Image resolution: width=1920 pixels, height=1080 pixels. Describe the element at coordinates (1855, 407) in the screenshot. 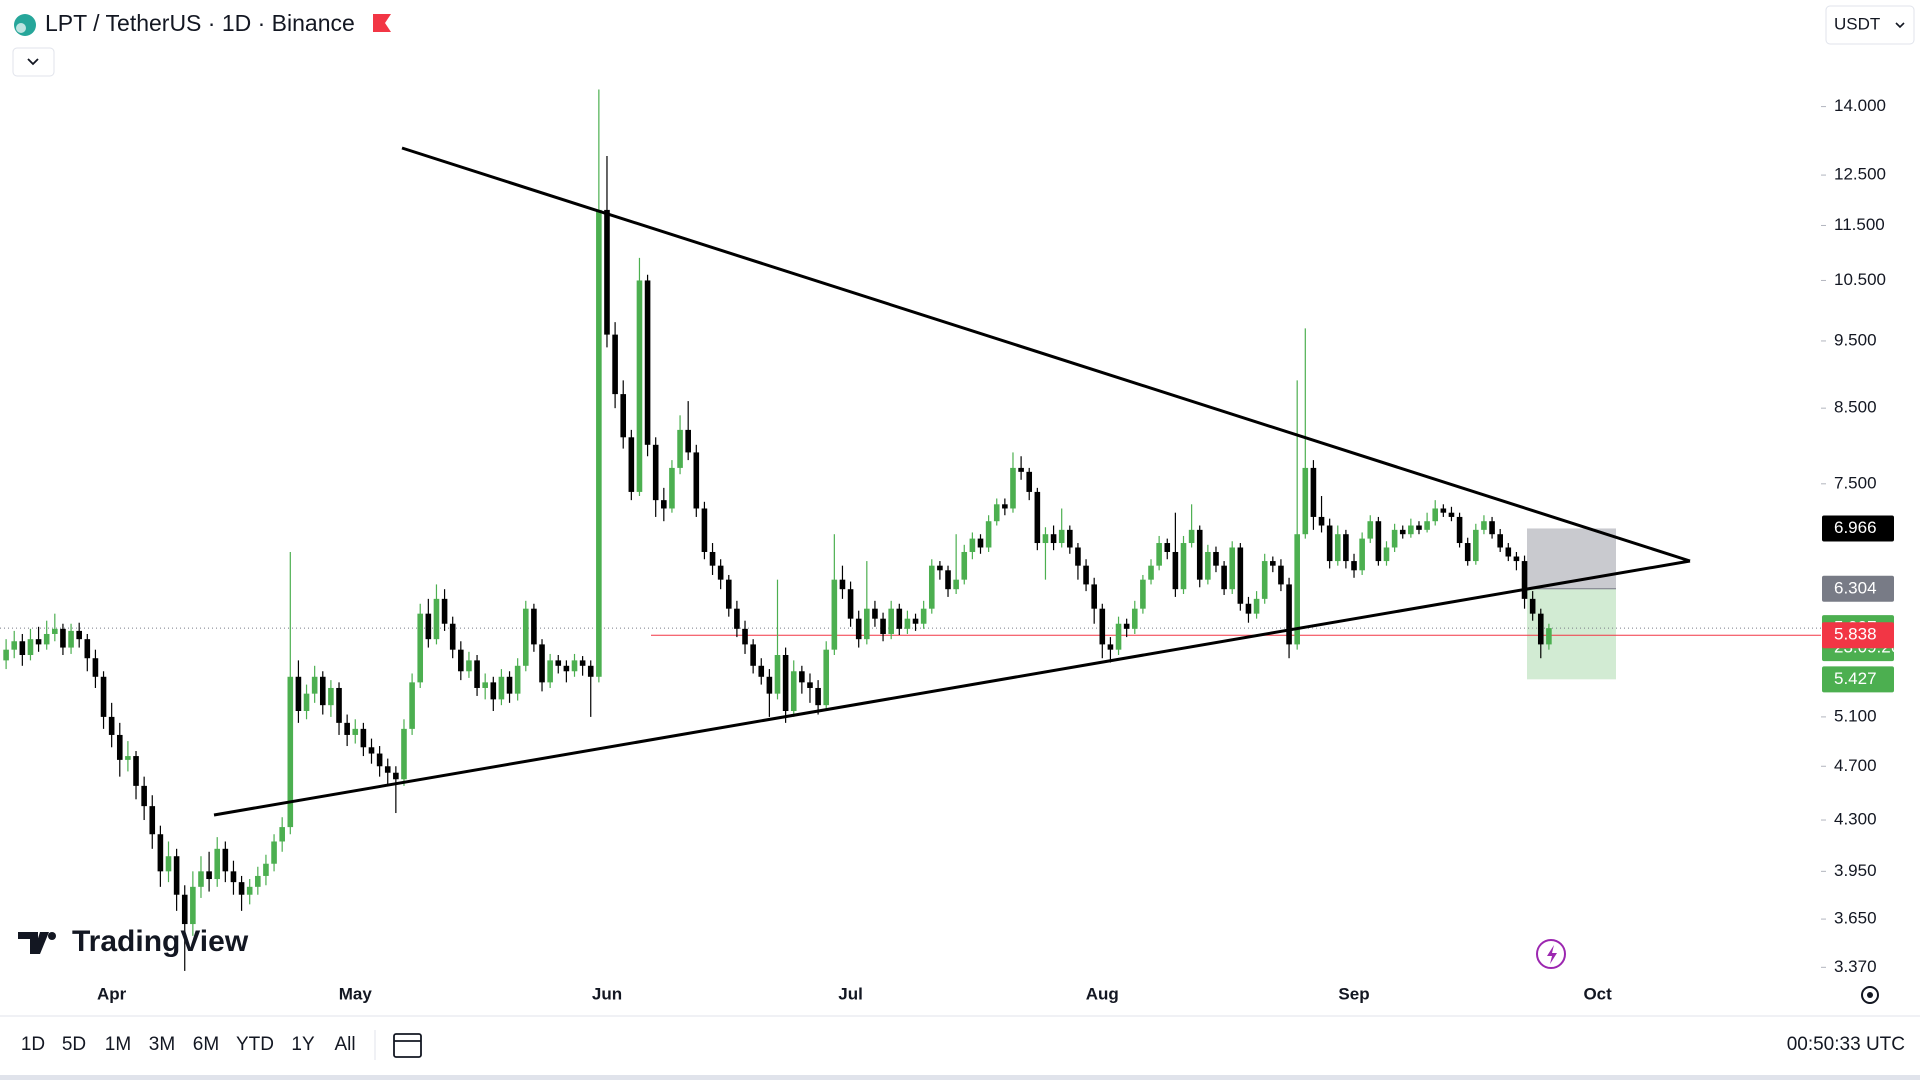

I see `y-tick-label: 8.500` at that location.